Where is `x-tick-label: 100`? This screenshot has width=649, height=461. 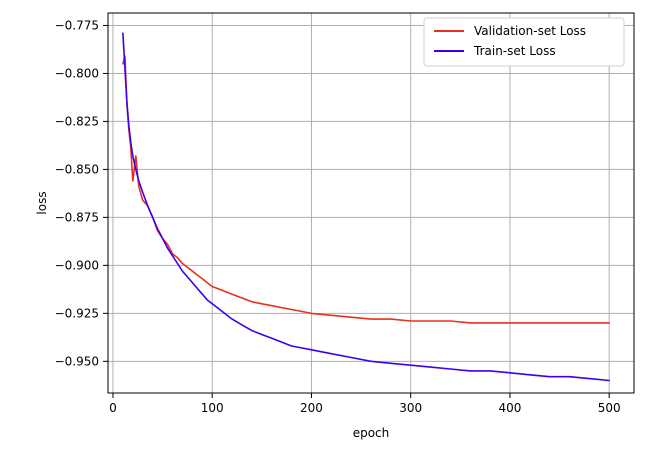
x-tick-label: 100 is located at coordinates (212, 408).